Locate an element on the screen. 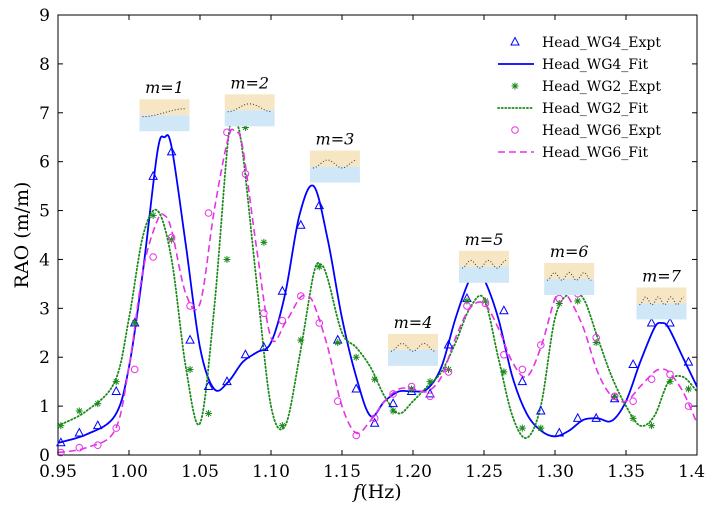 The width and height of the screenshot is (706, 506). x-tick-label: 1.40 is located at coordinates (692, 472).